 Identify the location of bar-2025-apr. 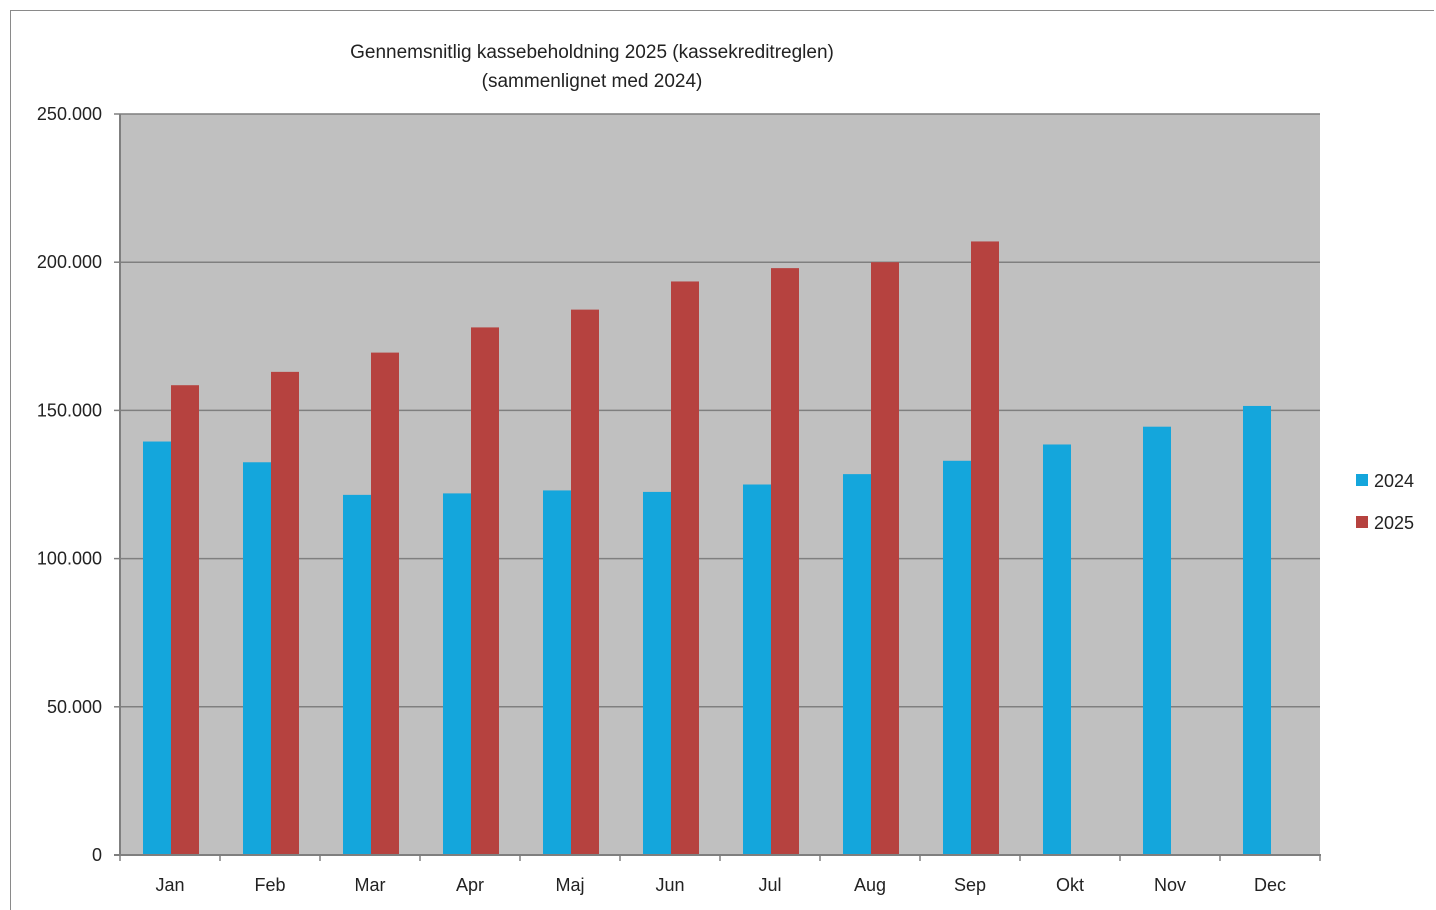
(485, 591).